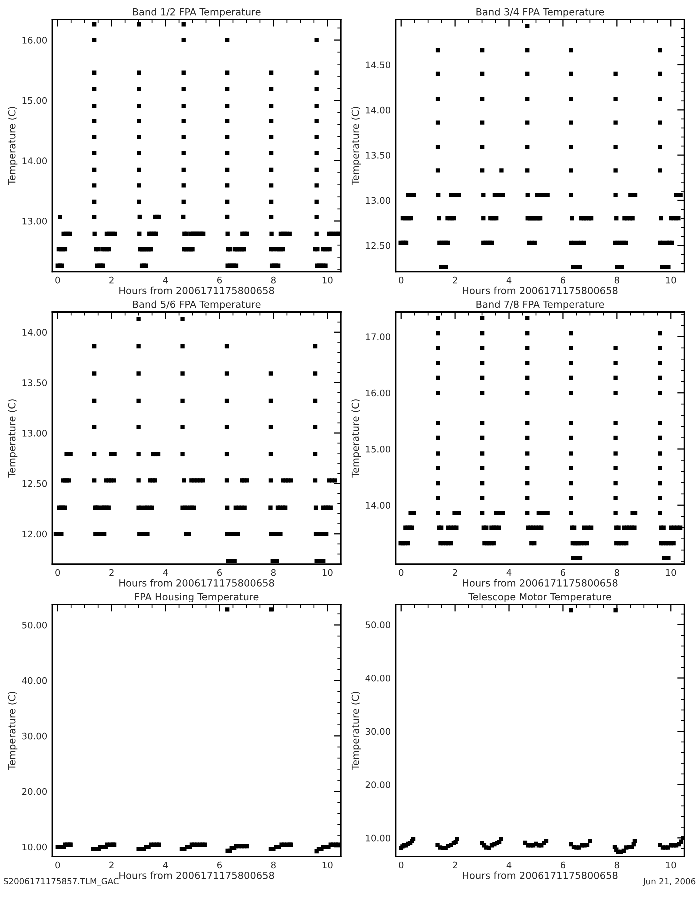 This screenshot has height=900, width=700. What do you see at coordinates (61, 882) in the screenshot?
I see `text: S2006171175857.TLM_GAC` at bounding box center [61, 882].